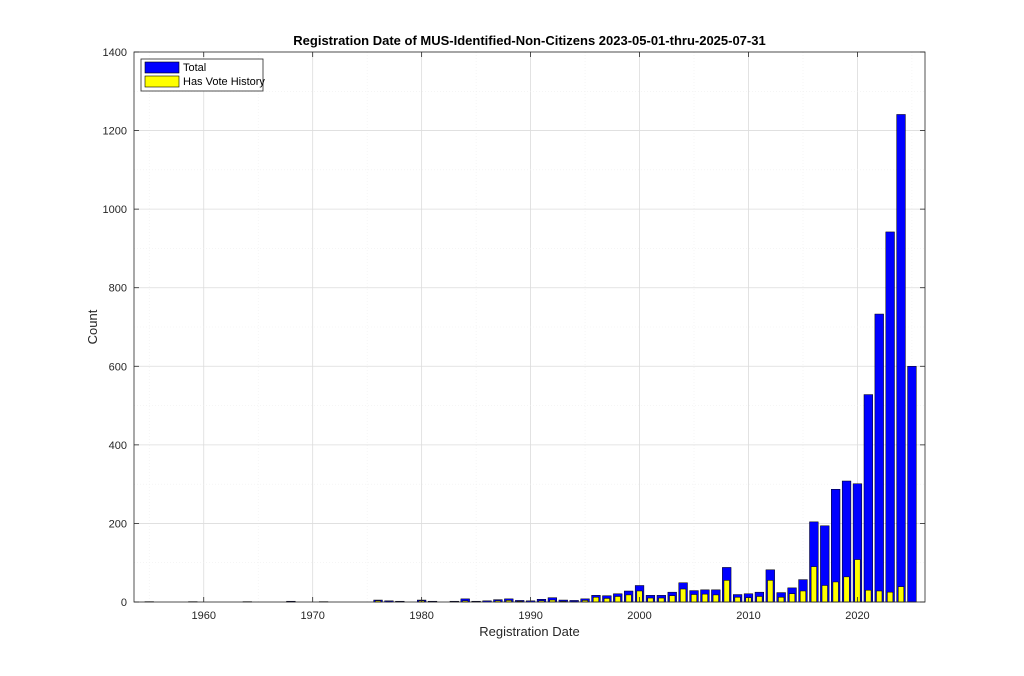 The image size is (1024, 676). Describe the element at coordinates (194, 68) in the screenshot. I see `legend-label-total: Total` at that location.